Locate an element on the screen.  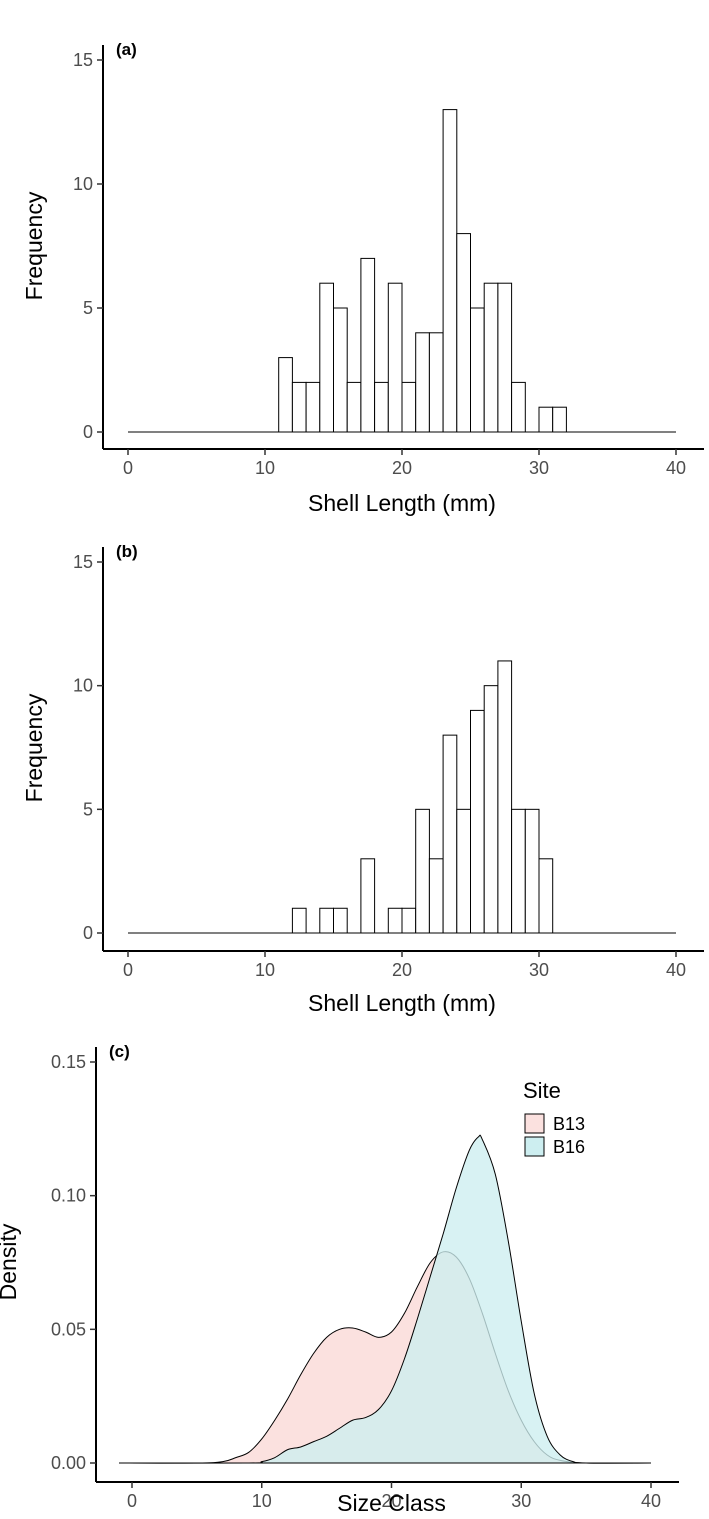
legend-label-b13: B13 is located at coordinates (569, 1124).